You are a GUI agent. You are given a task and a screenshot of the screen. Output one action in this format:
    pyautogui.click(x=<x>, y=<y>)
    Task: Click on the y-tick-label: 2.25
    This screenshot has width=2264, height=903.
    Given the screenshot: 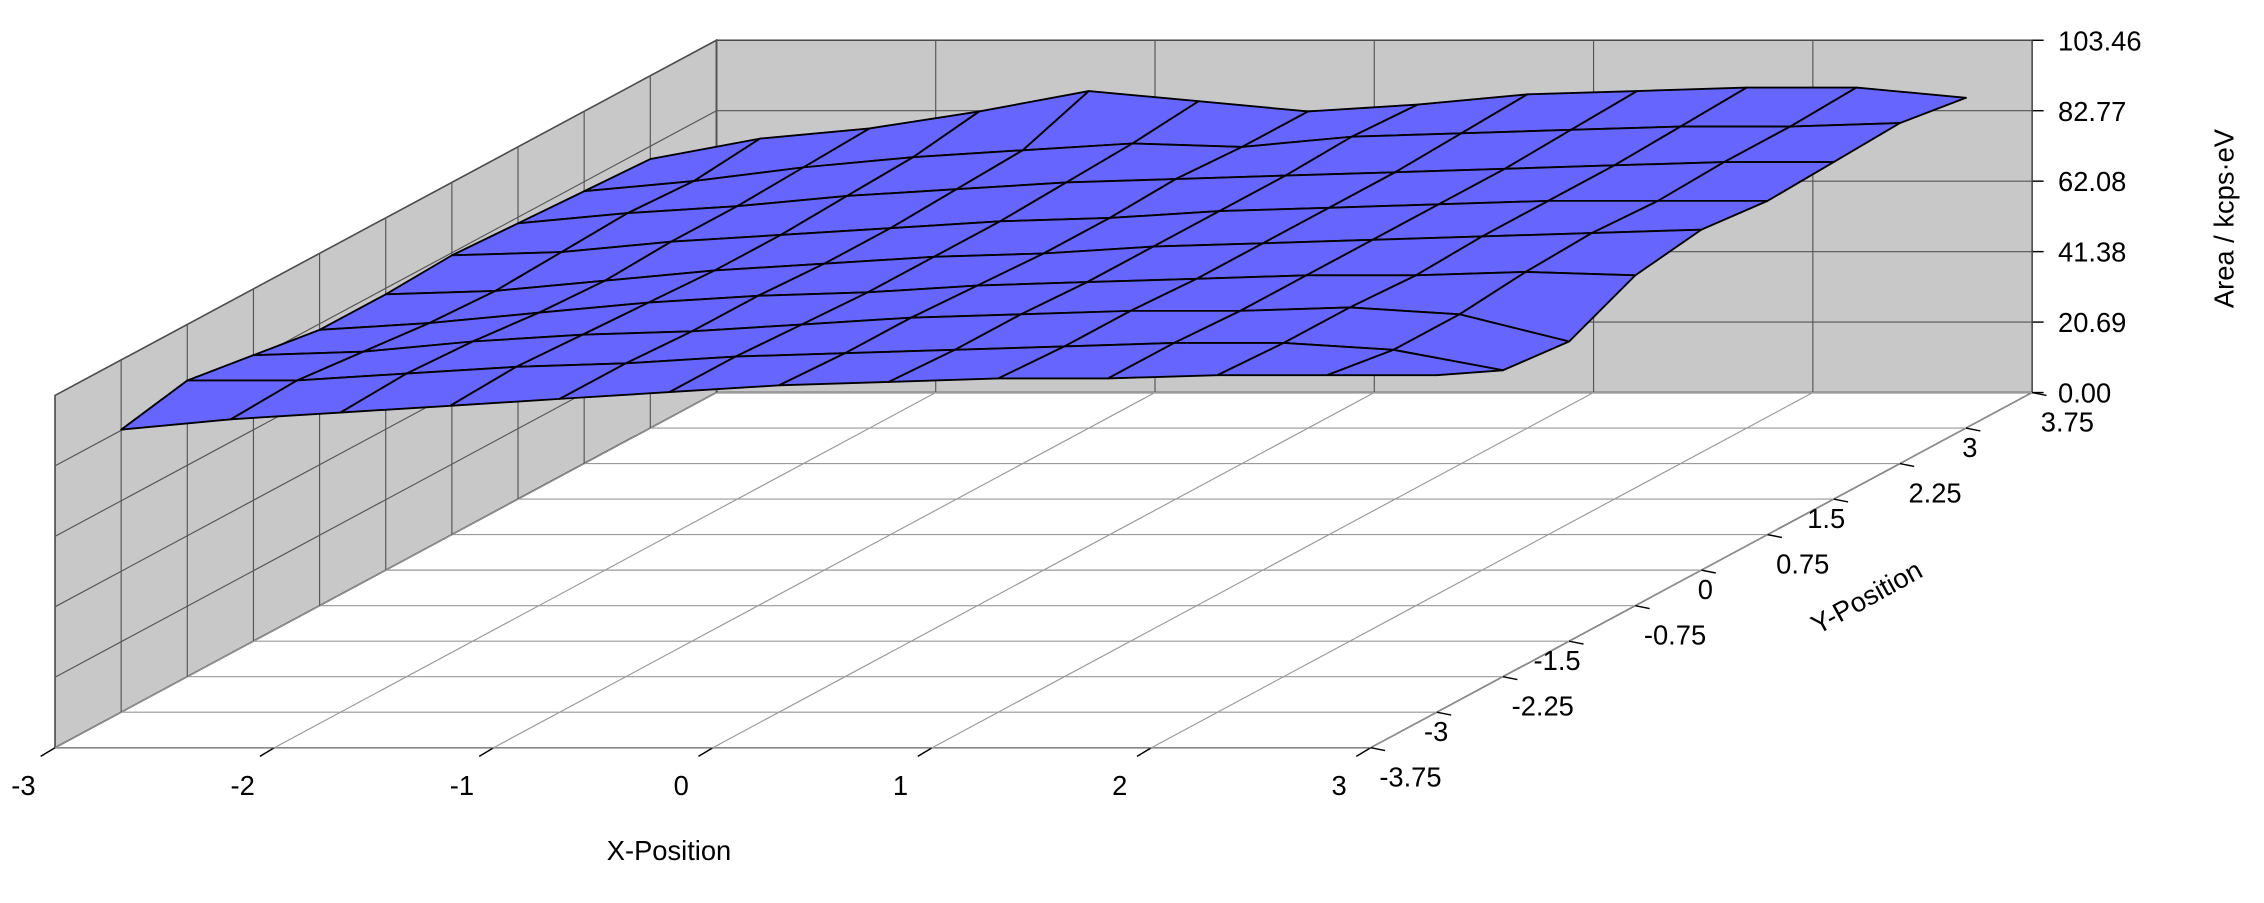 What is the action you would take?
    pyautogui.click(x=1934, y=492)
    